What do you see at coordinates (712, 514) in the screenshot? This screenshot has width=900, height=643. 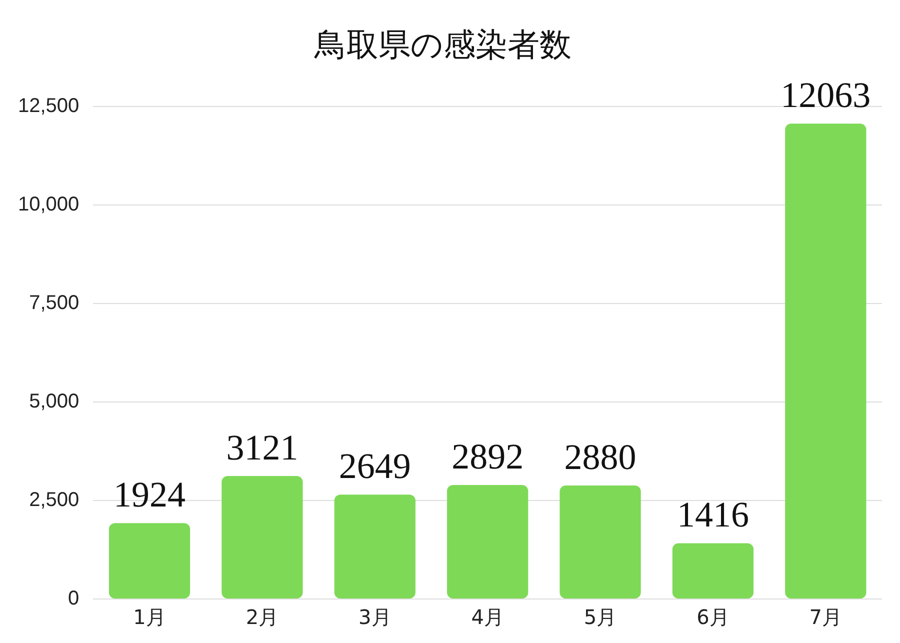 I see `data-label: 1416` at bounding box center [712, 514].